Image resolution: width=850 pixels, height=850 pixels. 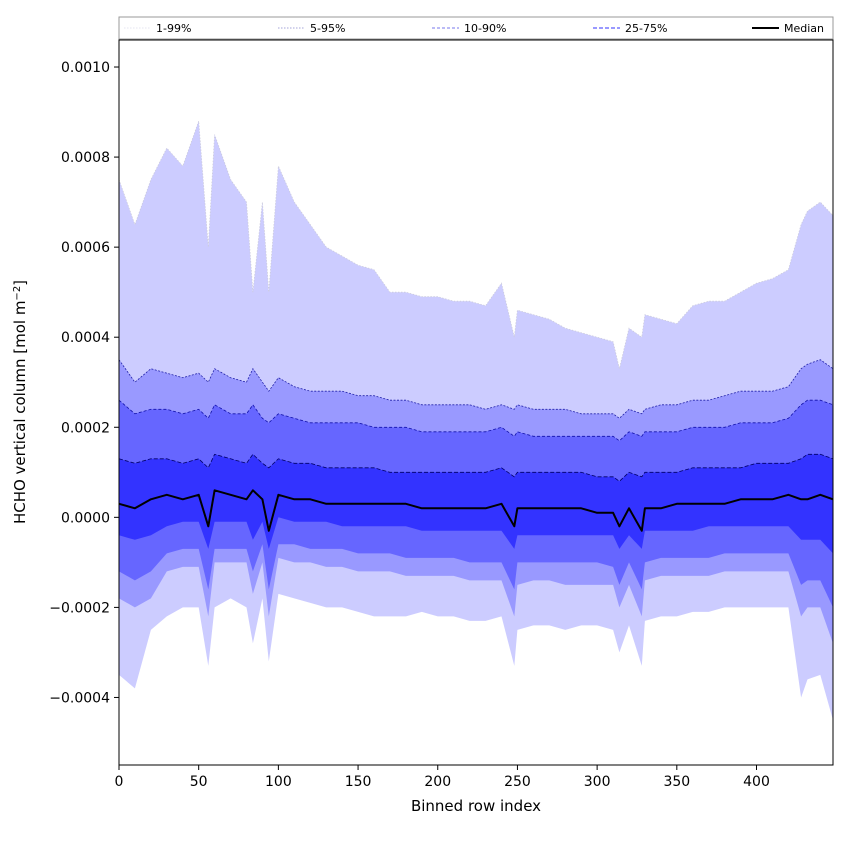 I want to click on legend-frame, so click(x=476, y=28).